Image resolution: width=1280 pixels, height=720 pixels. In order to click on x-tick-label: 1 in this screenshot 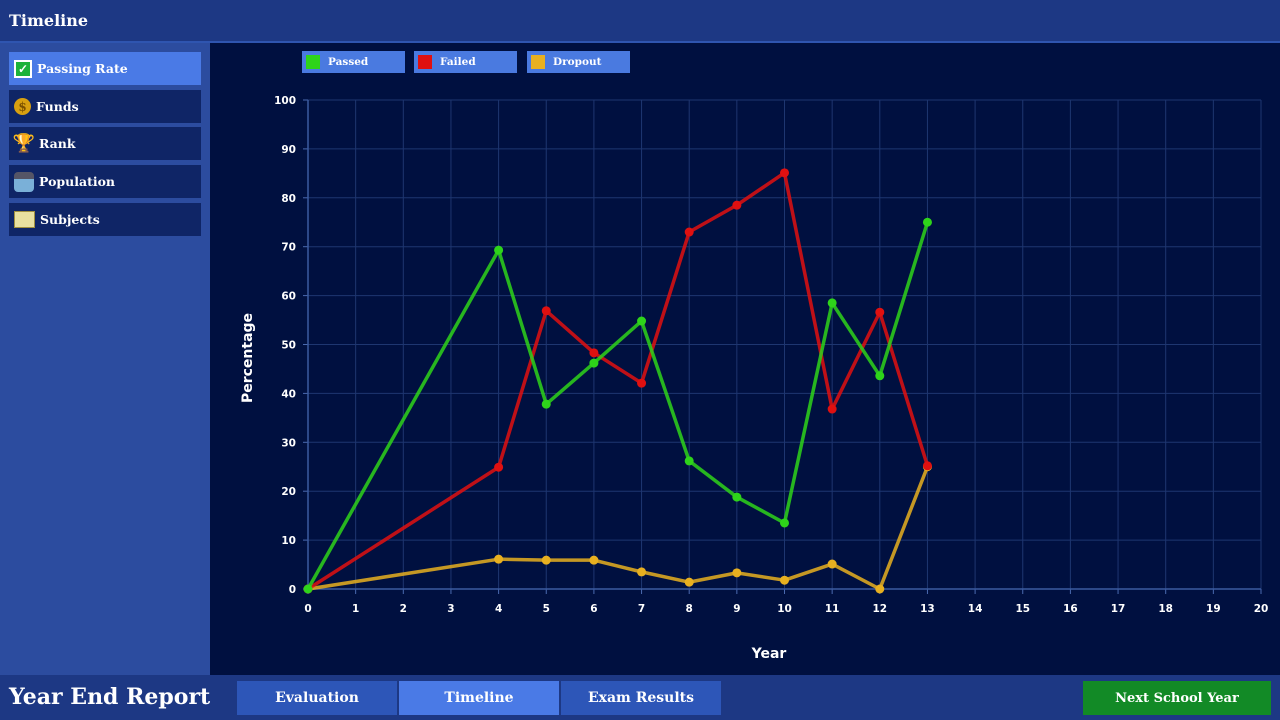, I will do `click(355, 609)`.